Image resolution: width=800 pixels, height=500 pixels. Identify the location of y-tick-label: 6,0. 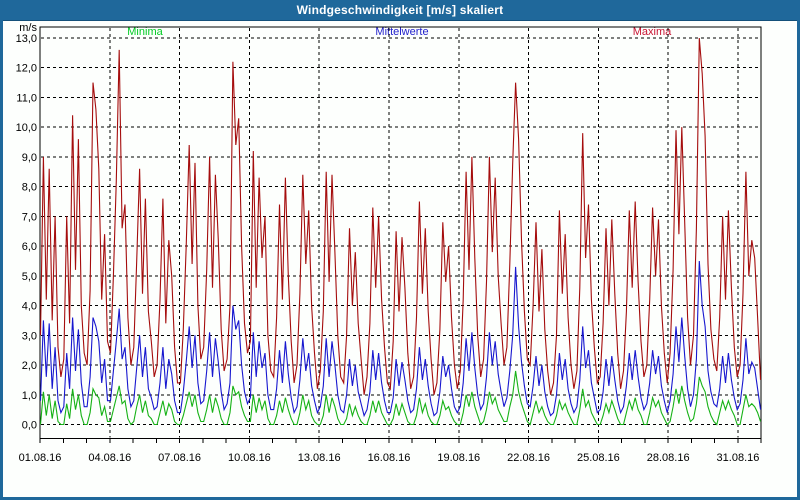
(29, 247).